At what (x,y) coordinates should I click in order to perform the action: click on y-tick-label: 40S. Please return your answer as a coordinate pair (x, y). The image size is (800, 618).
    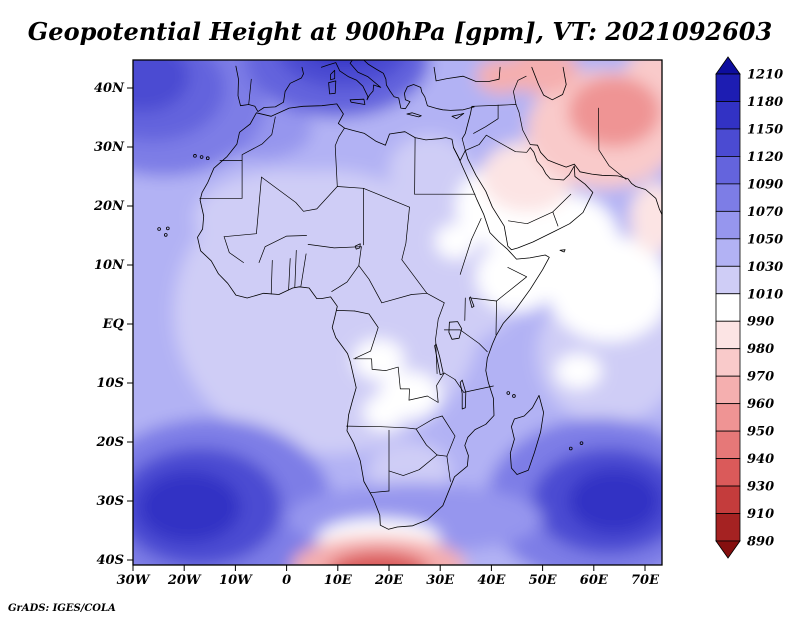
    Looking at the image, I should click on (110, 560).